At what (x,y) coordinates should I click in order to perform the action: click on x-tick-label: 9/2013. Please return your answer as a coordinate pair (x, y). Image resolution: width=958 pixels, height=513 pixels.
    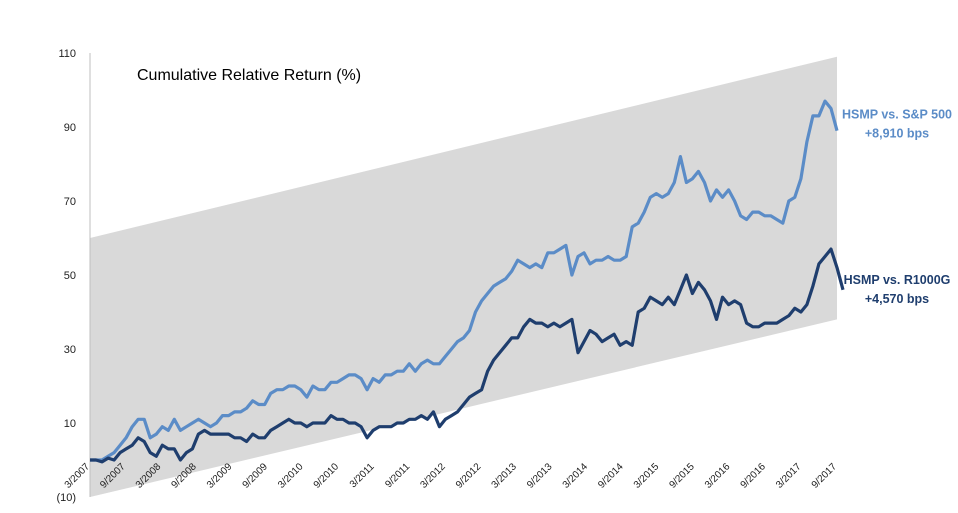
    Looking at the image, I should click on (540, 476).